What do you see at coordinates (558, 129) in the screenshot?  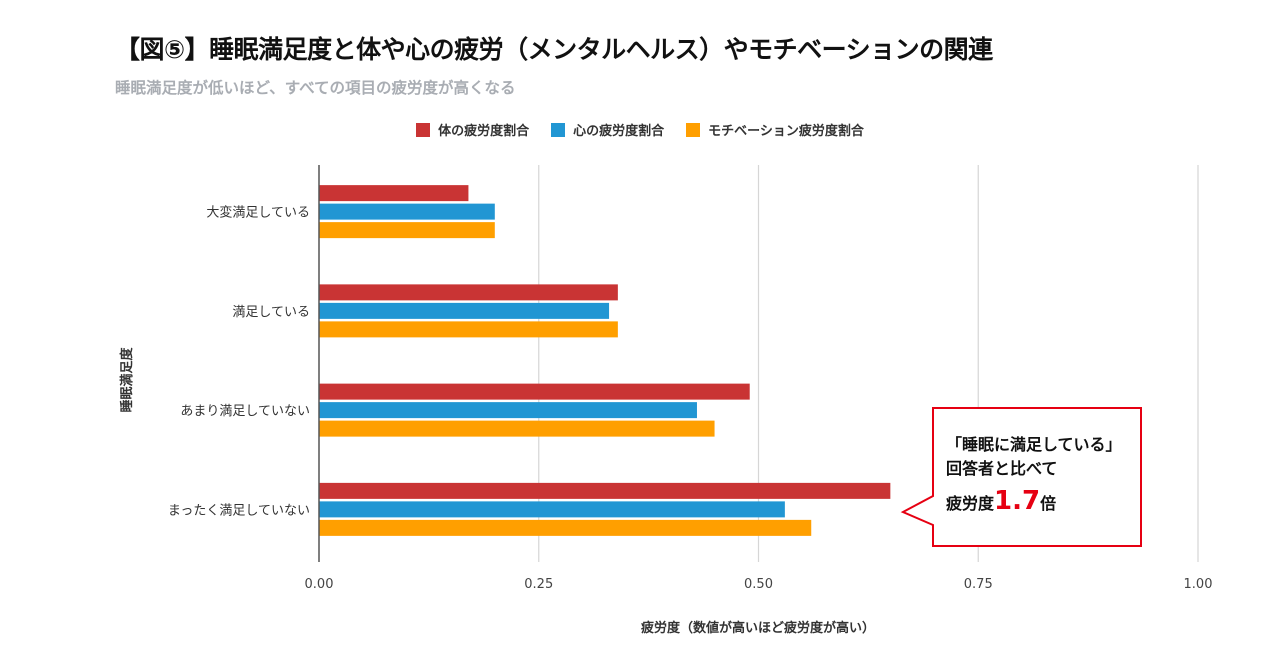 I see `legend-swatch-mind` at bounding box center [558, 129].